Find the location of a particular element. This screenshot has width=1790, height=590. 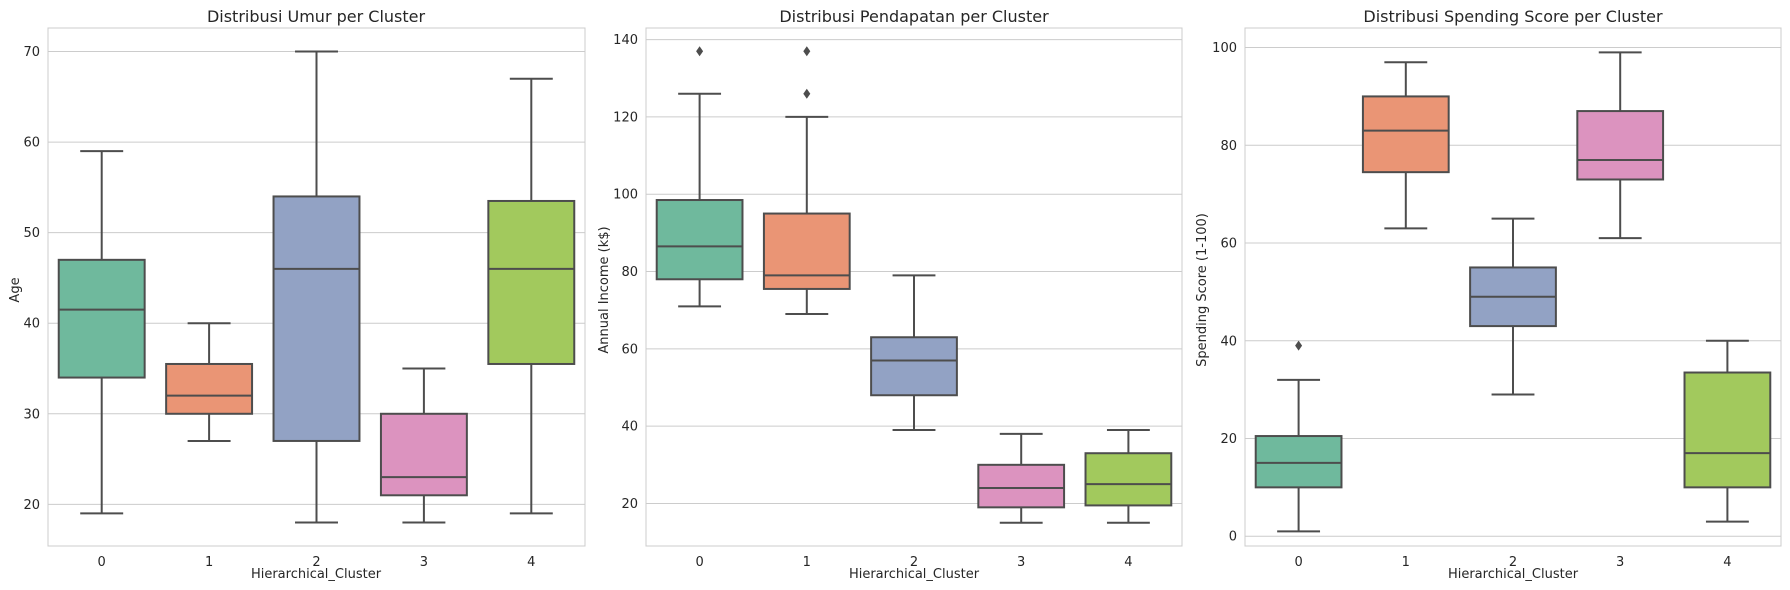

y-tick-label: 50 is located at coordinates (31, 233).